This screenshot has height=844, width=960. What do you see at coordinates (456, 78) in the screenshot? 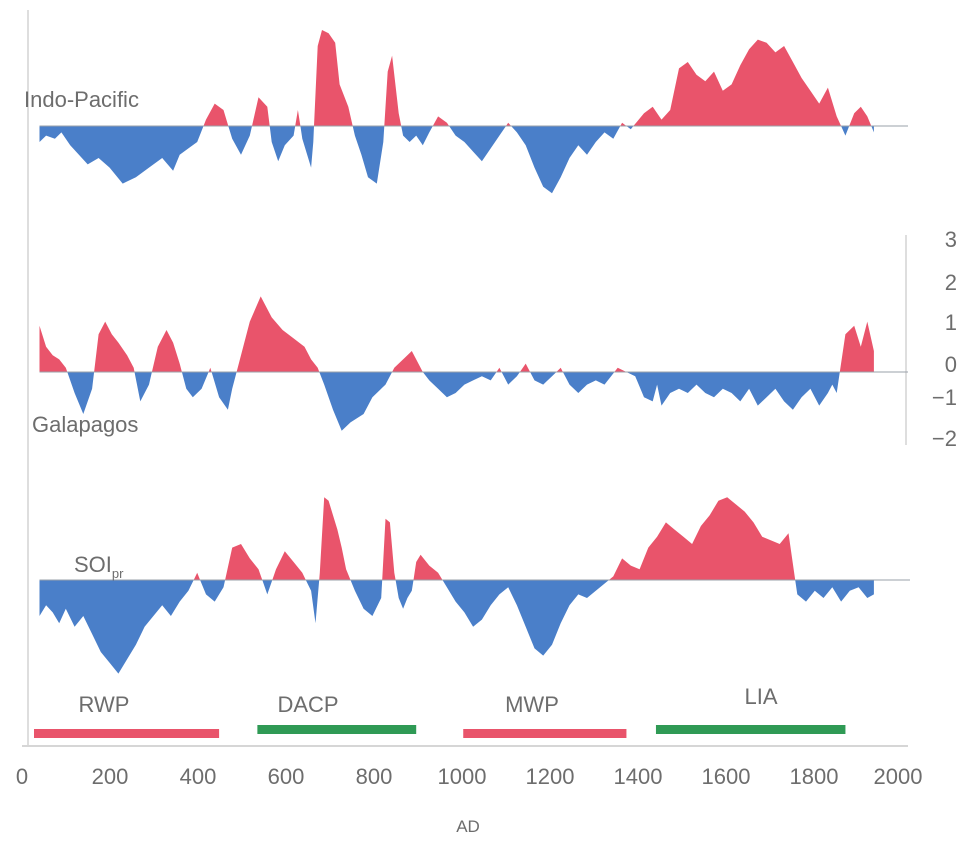
I see `indo-pacific-positive-area` at bounding box center [456, 78].